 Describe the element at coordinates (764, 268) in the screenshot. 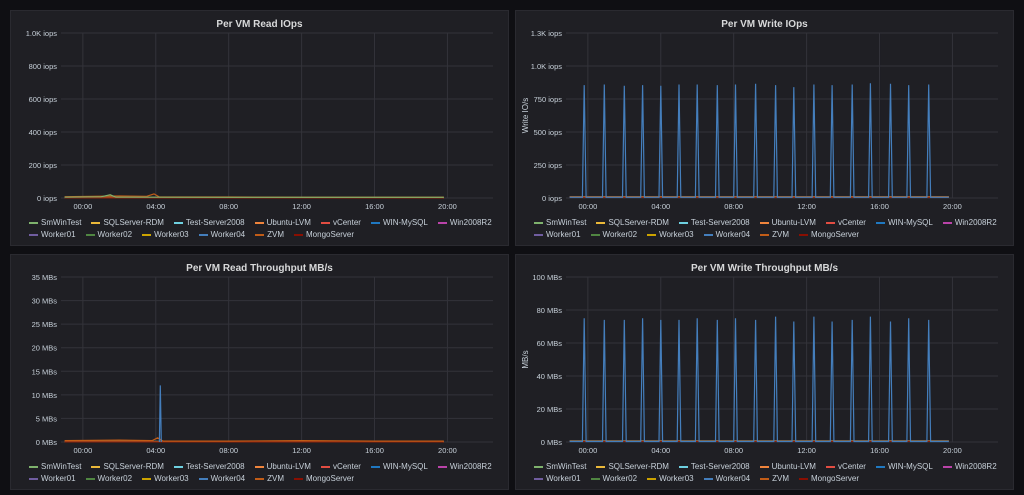

I see `panel-title: Per VM Write Throughput MB/s` at that location.